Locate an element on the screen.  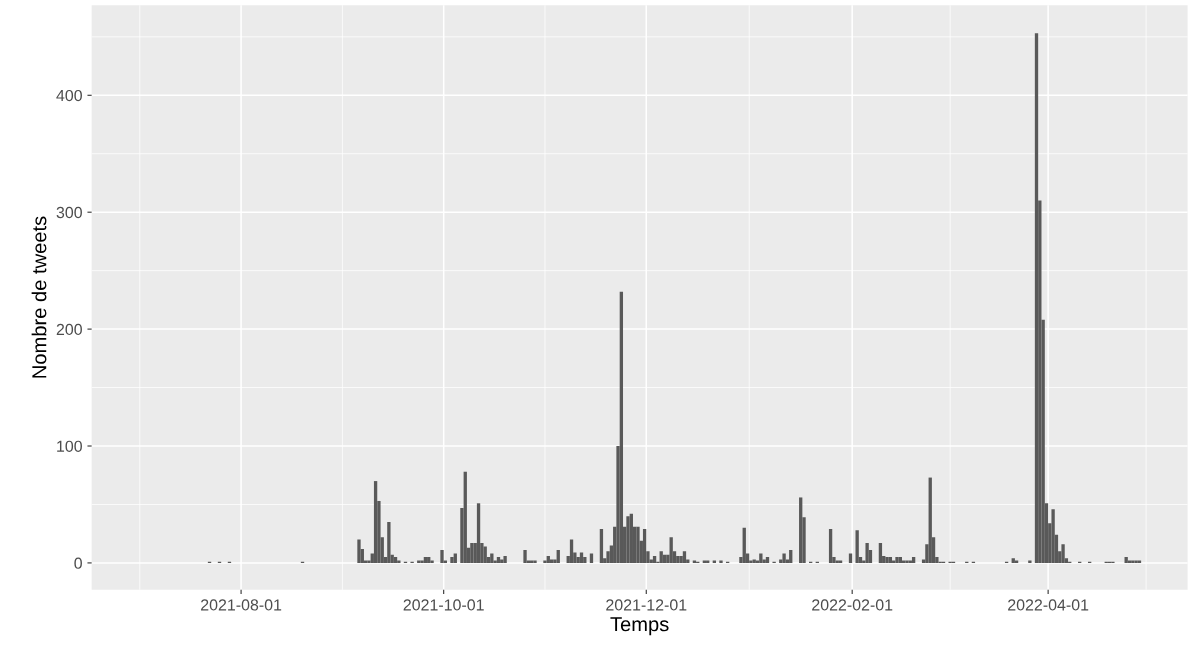
x-tick-label: 2021-10-01 is located at coordinates (443, 605).